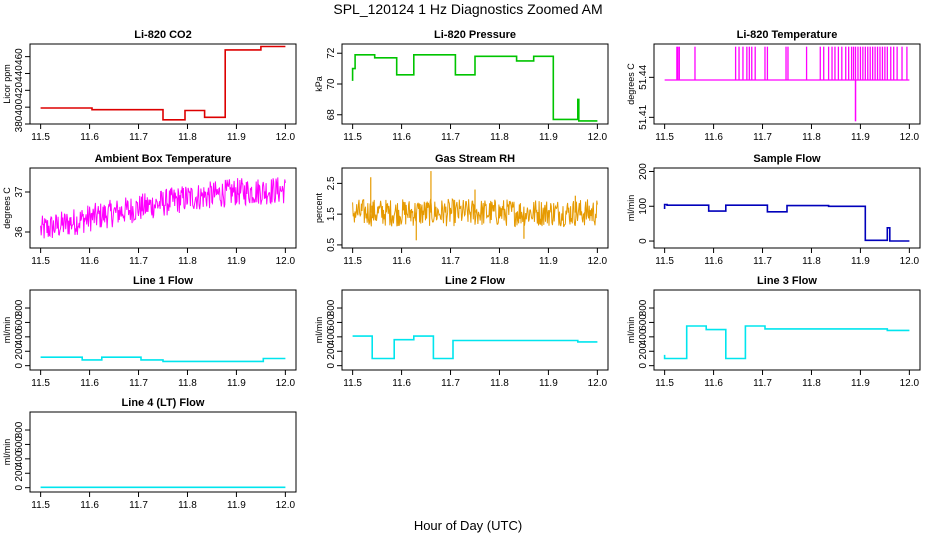 Image resolution: width=936 pixels, height=540 pixels. Describe the element at coordinates (19, 56) in the screenshot. I see `y-tick-label: 460` at that location.